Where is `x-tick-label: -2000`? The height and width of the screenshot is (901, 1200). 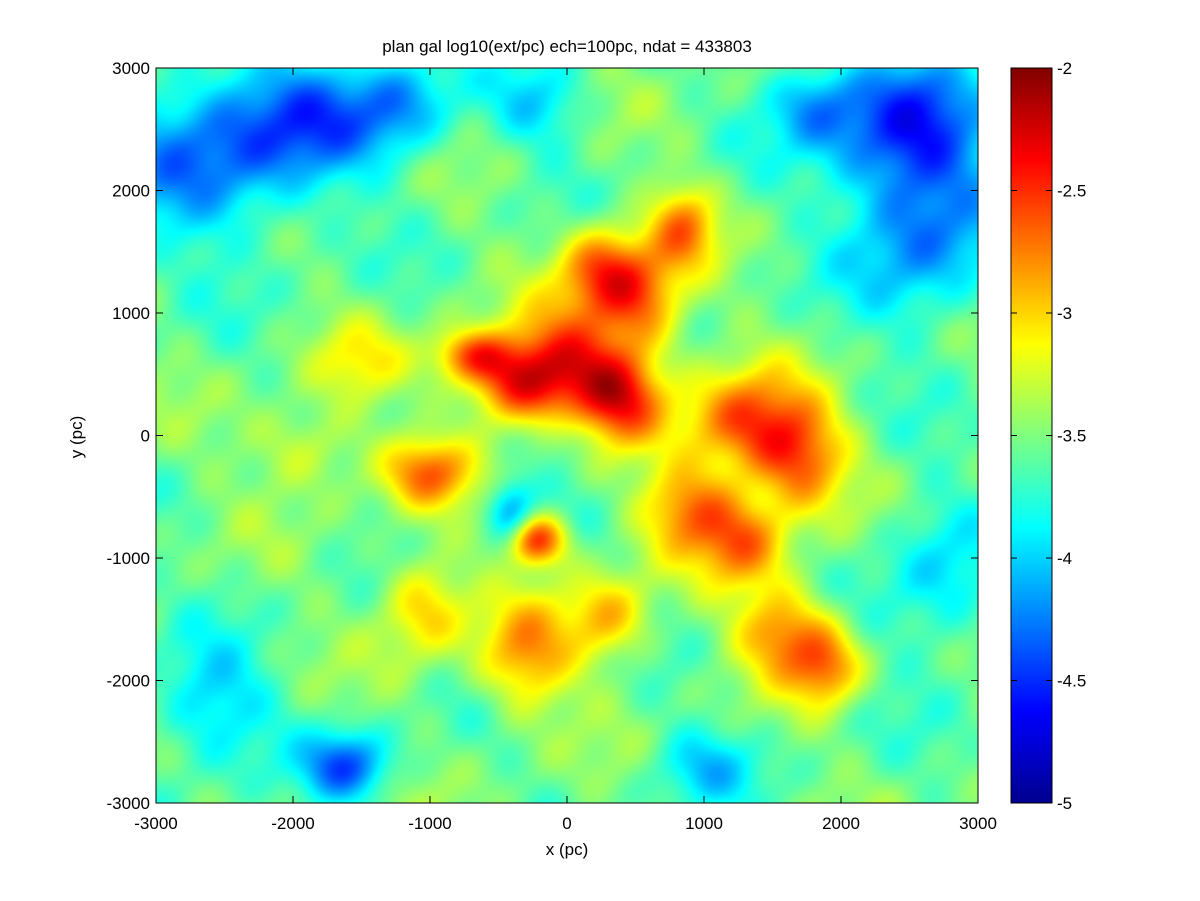 x-tick-label: -2000 is located at coordinates (292, 823).